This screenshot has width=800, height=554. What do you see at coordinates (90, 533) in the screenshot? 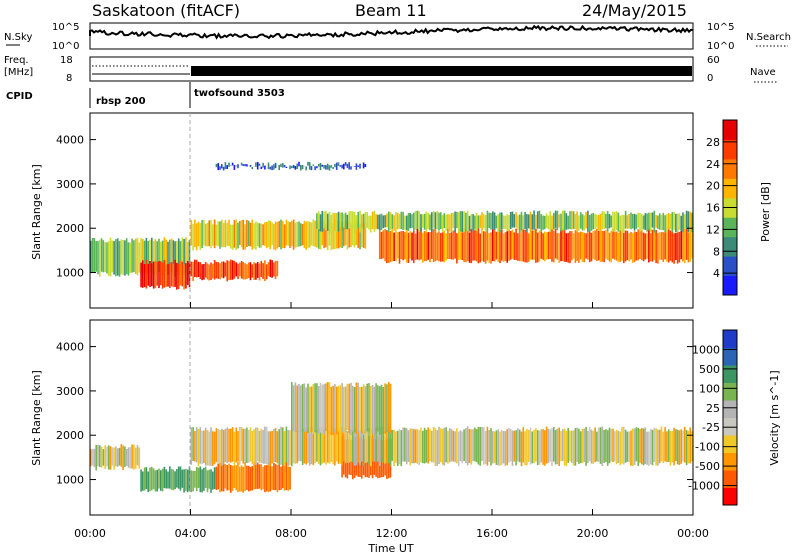
I see `x-tick-label: 00:00` at bounding box center [90, 533].